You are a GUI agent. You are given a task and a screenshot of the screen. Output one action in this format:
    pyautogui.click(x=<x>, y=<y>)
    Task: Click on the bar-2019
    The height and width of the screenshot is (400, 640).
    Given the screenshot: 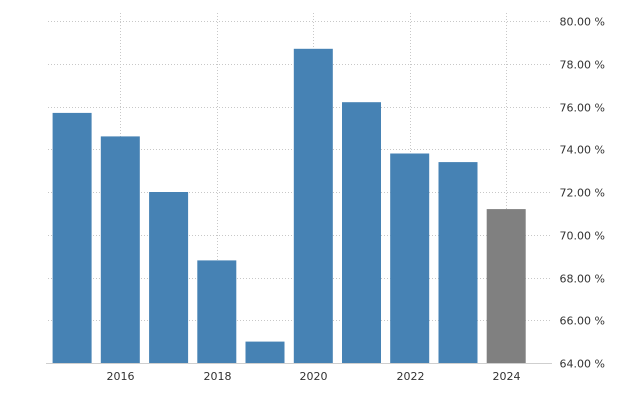 What is the action you would take?
    pyautogui.click(x=265, y=352)
    